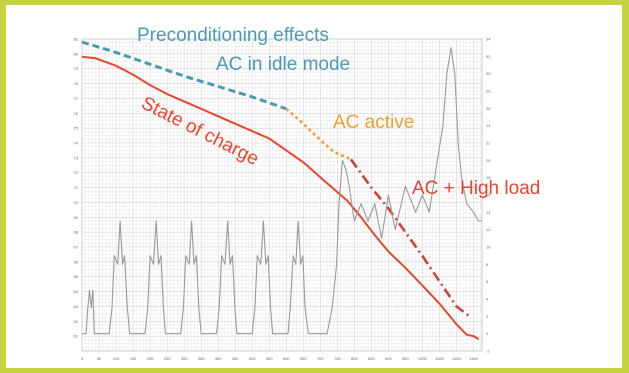  I want to click on x-tick-label: 900, so click(388, 358).